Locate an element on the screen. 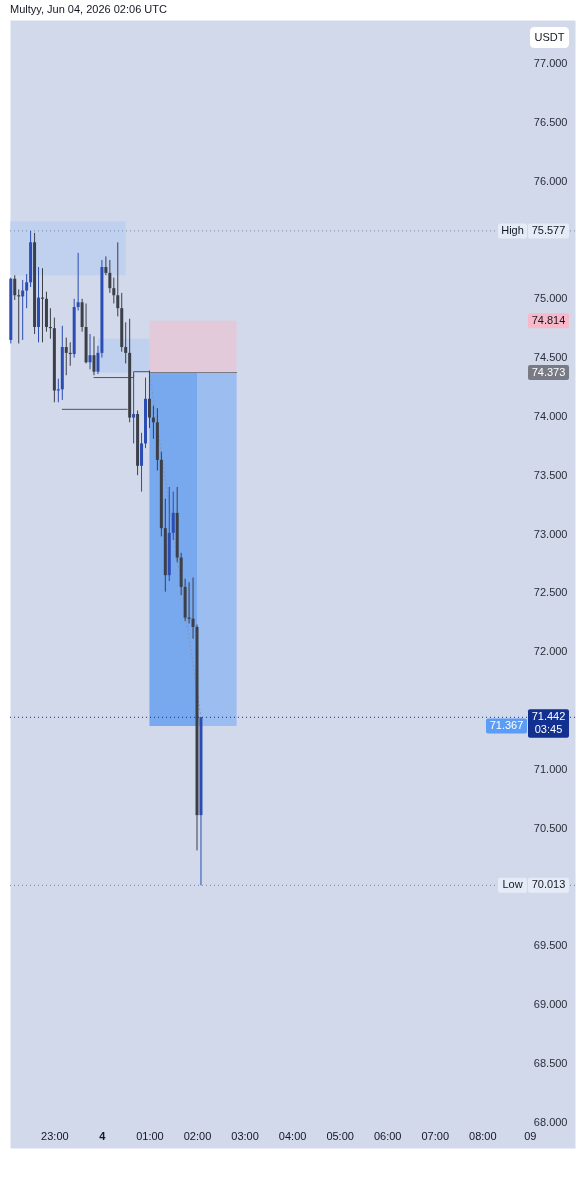 The image size is (585, 1200). y-tick-label: 69.000 is located at coordinates (550, 1004).